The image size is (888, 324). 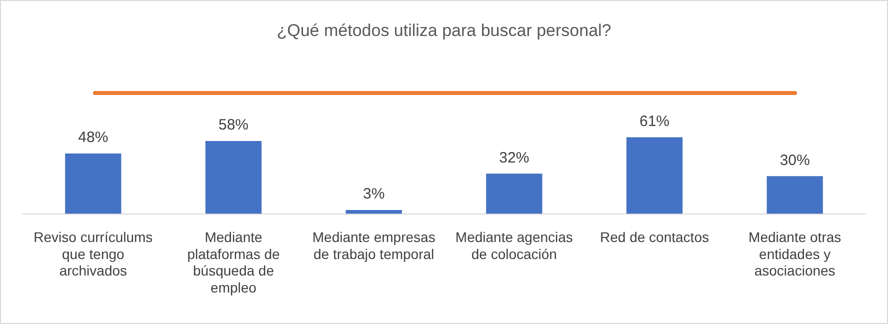 I want to click on data-label: 30%, so click(x=795, y=160).